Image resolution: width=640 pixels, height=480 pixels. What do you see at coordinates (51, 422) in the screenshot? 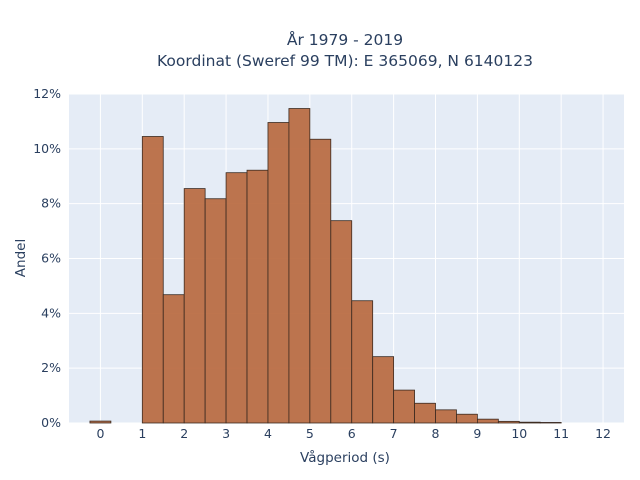
I see `y-tick-label: 0%` at bounding box center [51, 422].